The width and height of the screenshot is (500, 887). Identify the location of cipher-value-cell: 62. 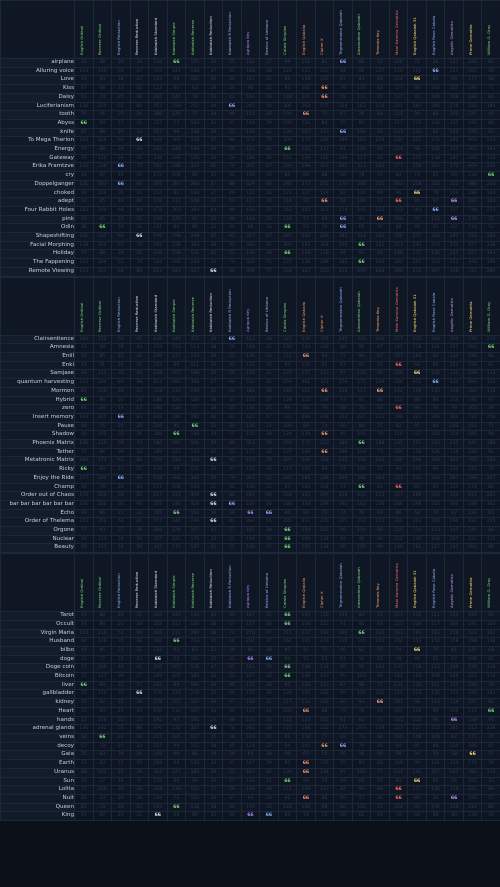
(269, 245).